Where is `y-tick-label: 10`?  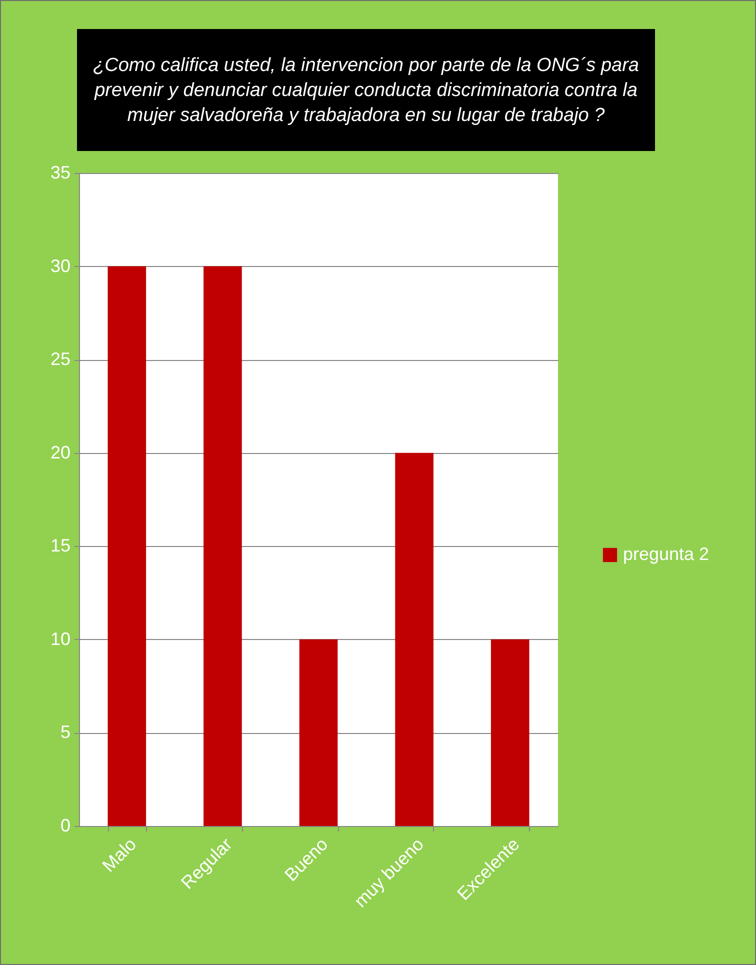 y-tick-label: 10 is located at coordinates (60, 638).